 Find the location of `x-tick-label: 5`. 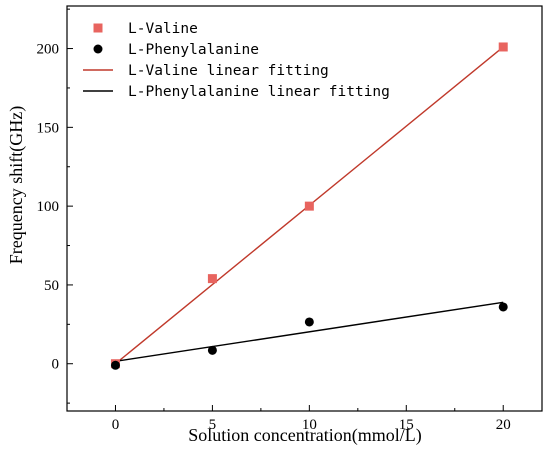

x-tick-label: 5 is located at coordinates (213, 425).